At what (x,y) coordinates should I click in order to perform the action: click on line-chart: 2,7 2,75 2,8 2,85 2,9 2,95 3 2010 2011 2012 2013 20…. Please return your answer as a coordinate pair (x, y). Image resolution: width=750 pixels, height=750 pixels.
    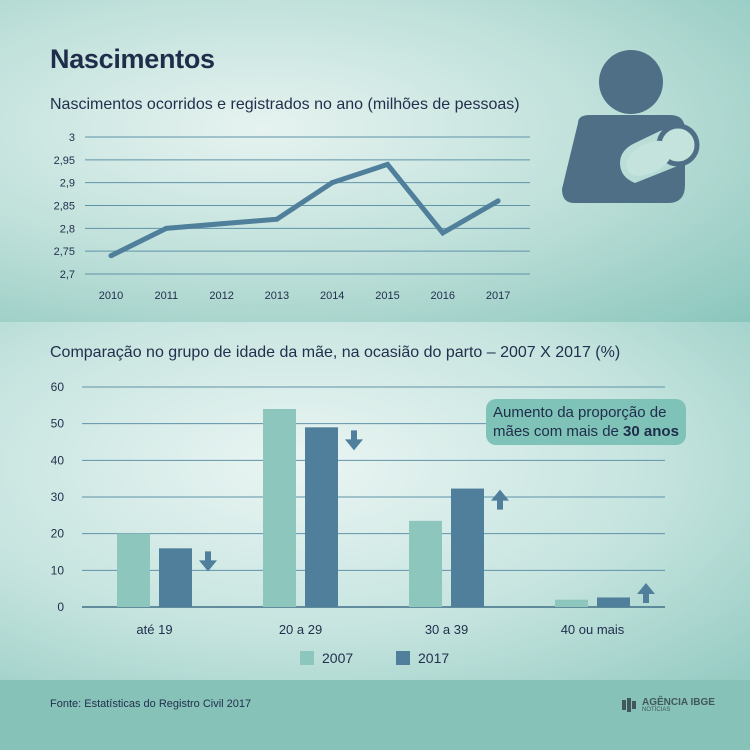
    Looking at the image, I should click on (292, 217).